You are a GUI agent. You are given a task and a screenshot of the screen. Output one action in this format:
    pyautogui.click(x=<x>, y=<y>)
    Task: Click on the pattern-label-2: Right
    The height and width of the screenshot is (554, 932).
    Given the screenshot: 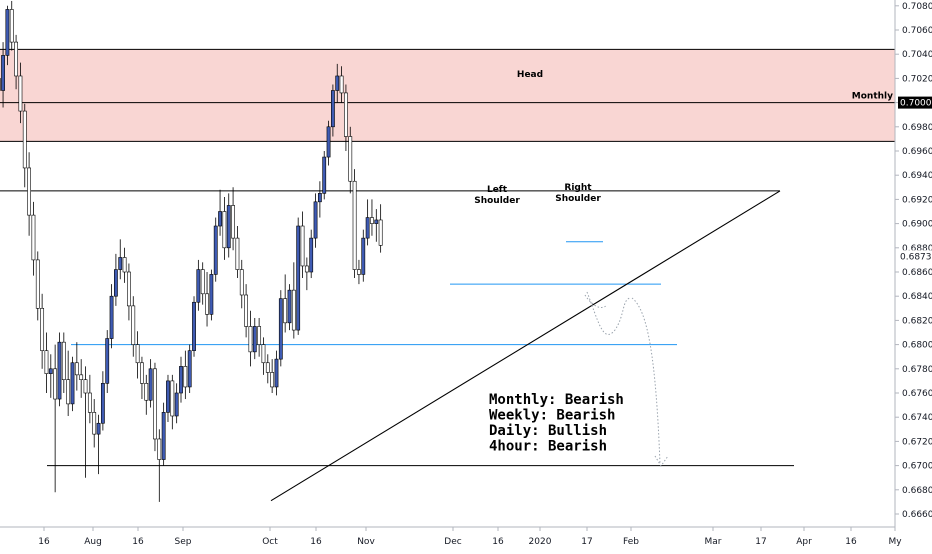 What is the action you would take?
    pyautogui.click(x=578, y=188)
    